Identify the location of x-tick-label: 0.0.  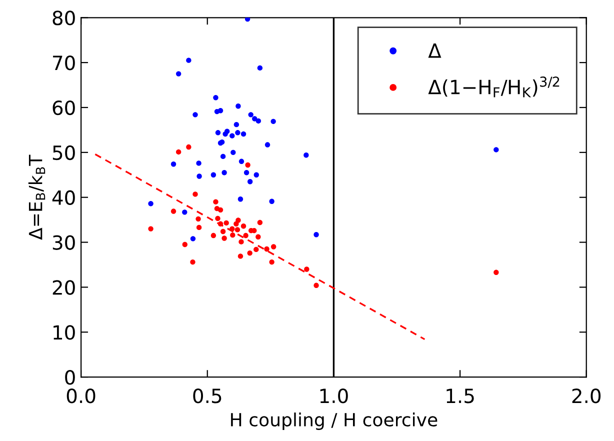
(81, 396).